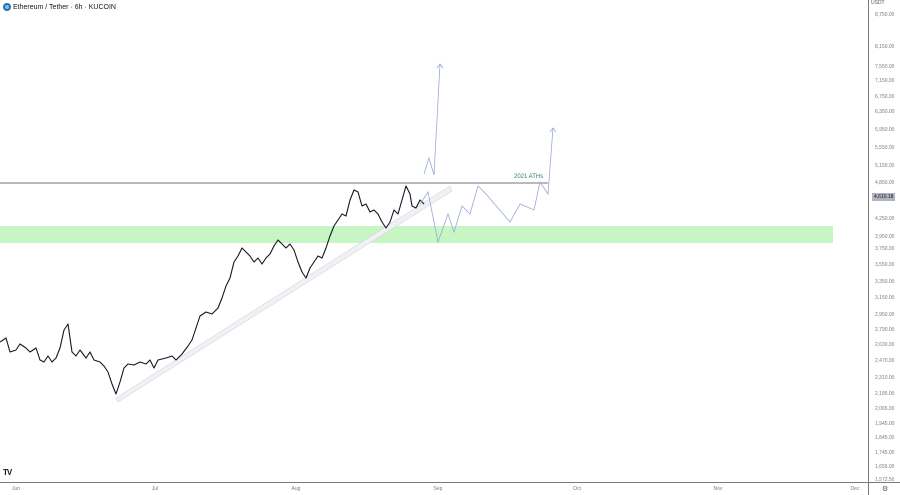 The image size is (900, 495). What do you see at coordinates (529, 177) in the screenshot?
I see `ath-annotation-label: 2021 ATHs` at bounding box center [529, 177].